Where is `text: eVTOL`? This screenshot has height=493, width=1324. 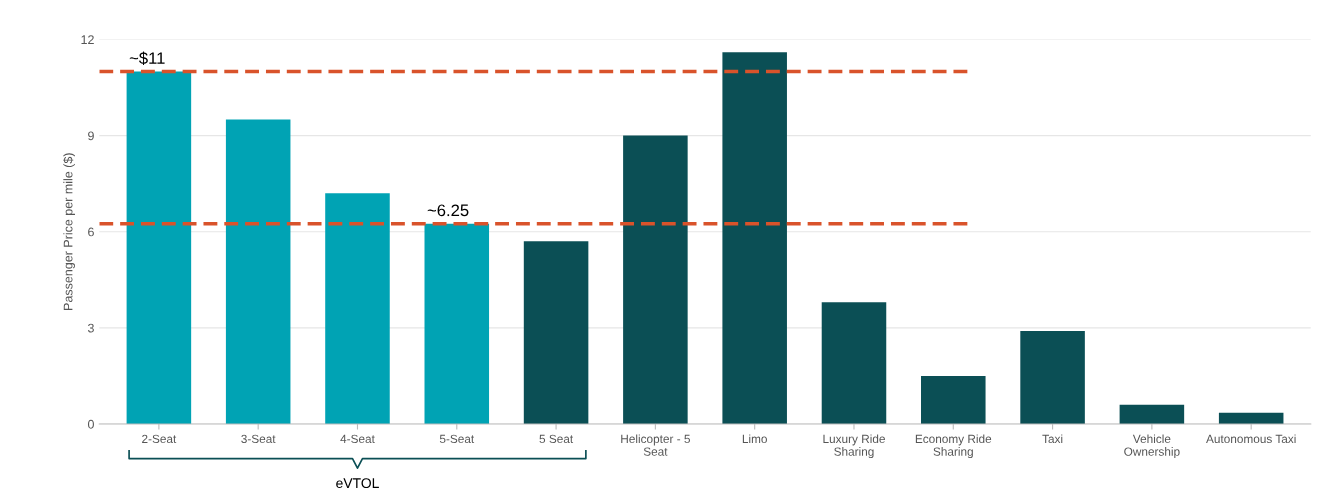 text: eVTOL is located at coordinates (357, 483).